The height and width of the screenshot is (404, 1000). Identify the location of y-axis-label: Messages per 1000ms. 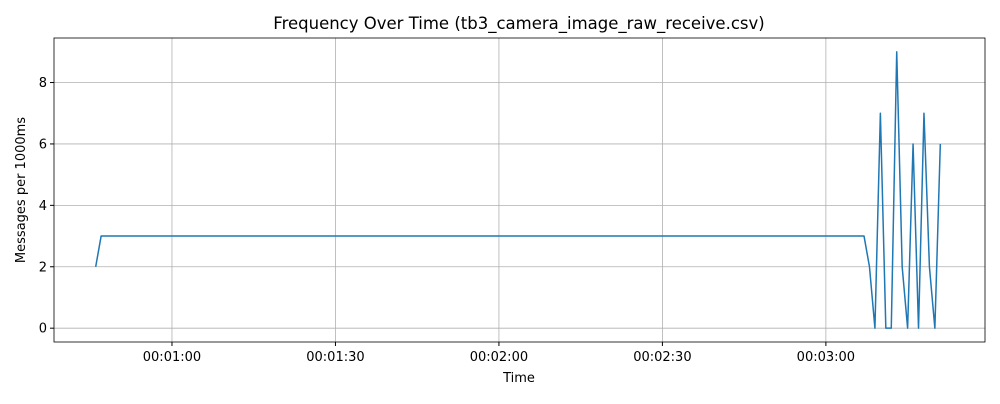
(21, 190).